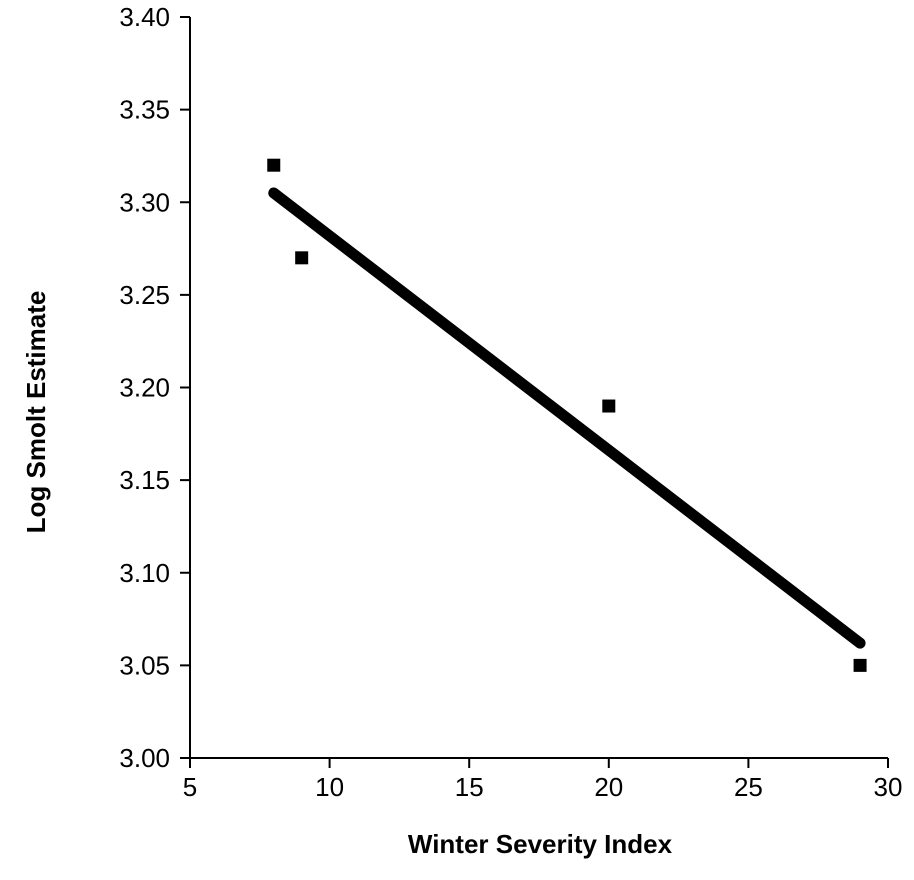  Describe the element at coordinates (144, 110) in the screenshot. I see `y-tick-label: 3.35` at that location.